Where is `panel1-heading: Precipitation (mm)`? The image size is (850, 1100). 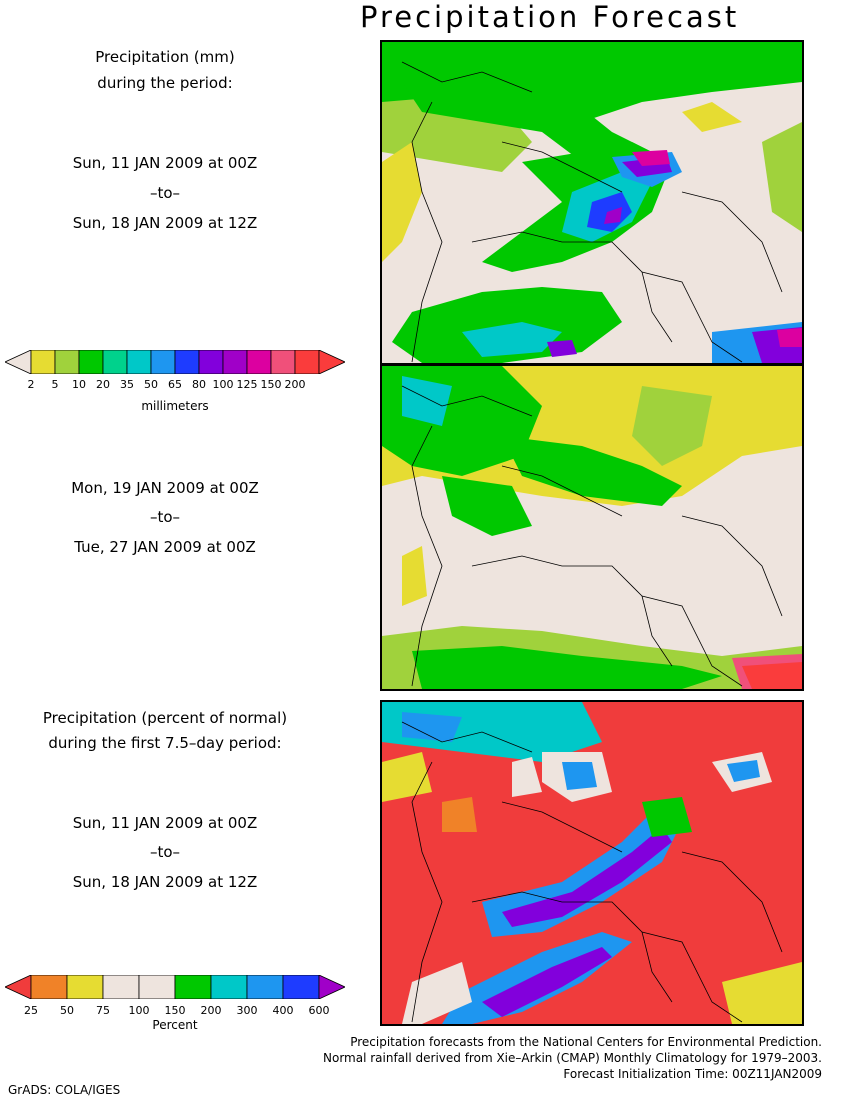 panel1-heading: Precipitation (mm) is located at coordinates (165, 57).